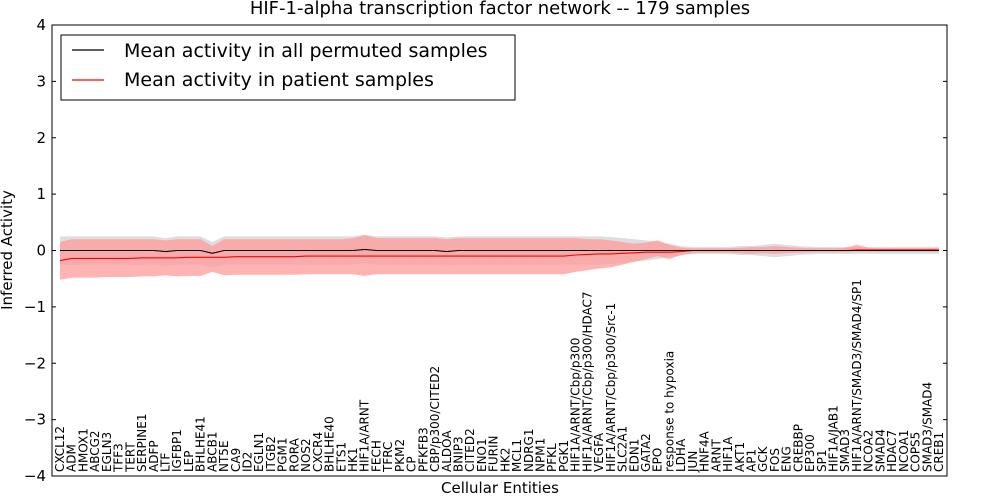  I want to click on category-label: PGM1, so click(283, 454).